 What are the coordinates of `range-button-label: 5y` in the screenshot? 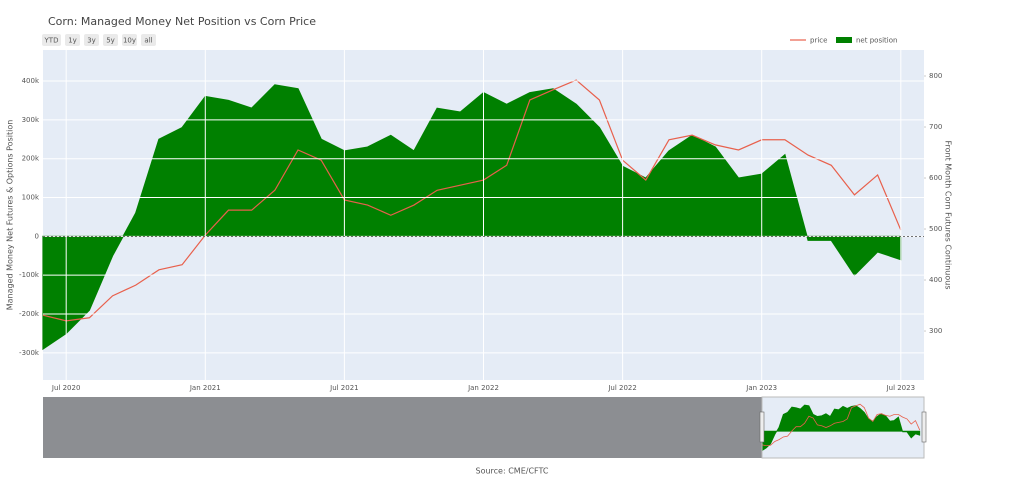 It's located at (110, 41).